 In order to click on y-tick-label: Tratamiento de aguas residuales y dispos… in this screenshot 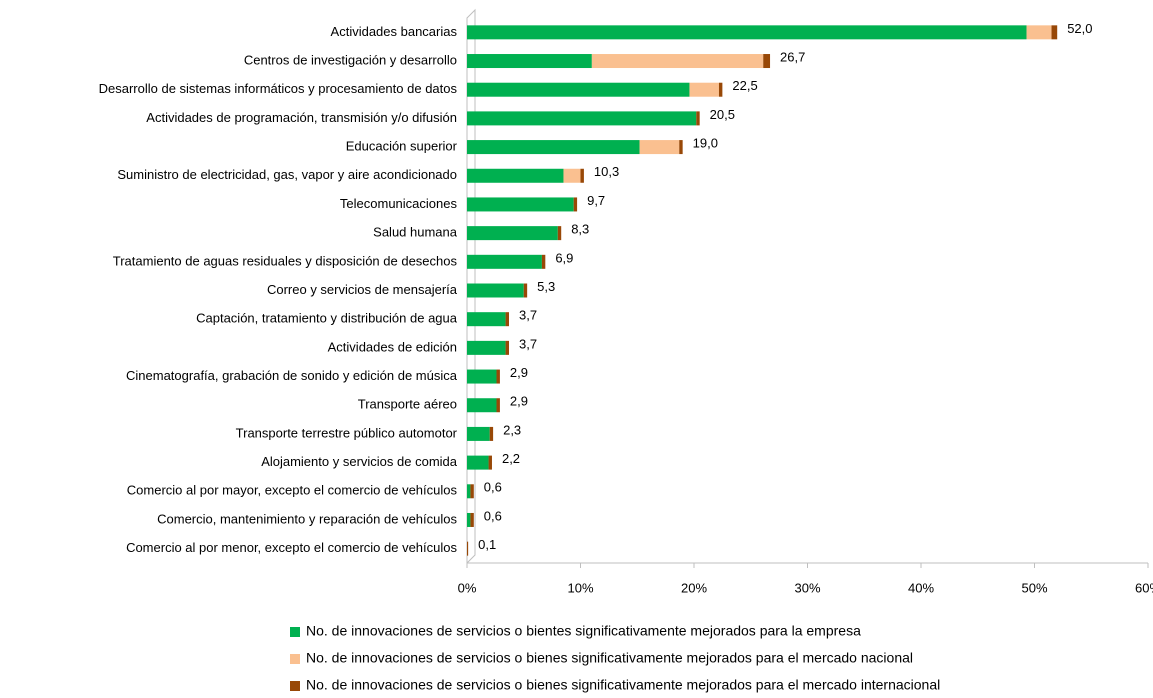, I will do `click(285, 260)`.